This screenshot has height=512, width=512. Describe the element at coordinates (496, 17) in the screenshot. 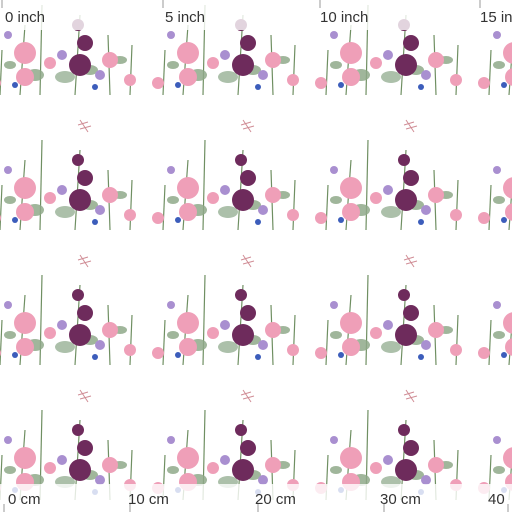

I see `ruler-label: 15 in` at that location.